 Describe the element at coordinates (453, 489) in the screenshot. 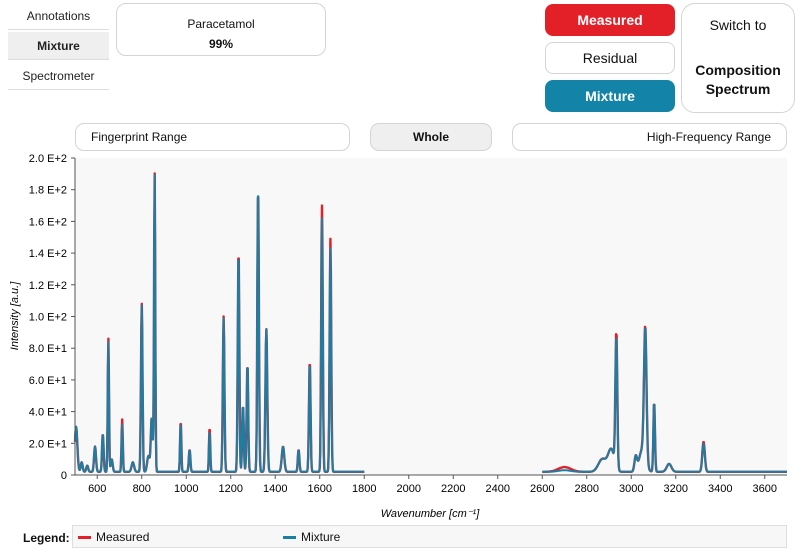

I see `x-tick-label: 2200` at that location.